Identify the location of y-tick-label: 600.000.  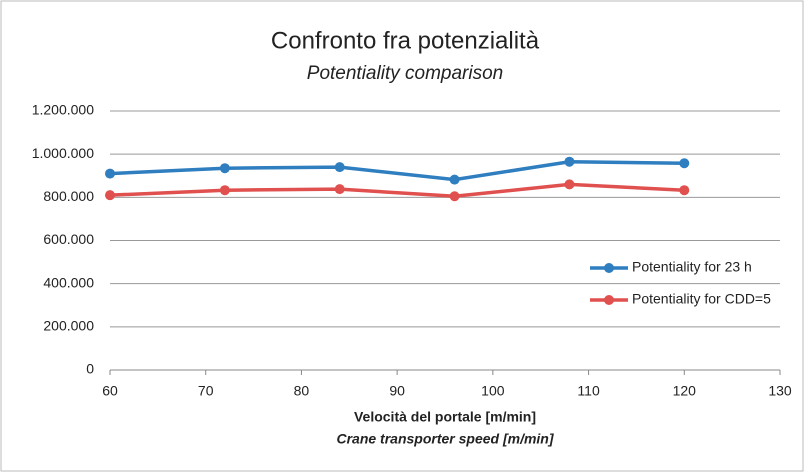
(68, 239).